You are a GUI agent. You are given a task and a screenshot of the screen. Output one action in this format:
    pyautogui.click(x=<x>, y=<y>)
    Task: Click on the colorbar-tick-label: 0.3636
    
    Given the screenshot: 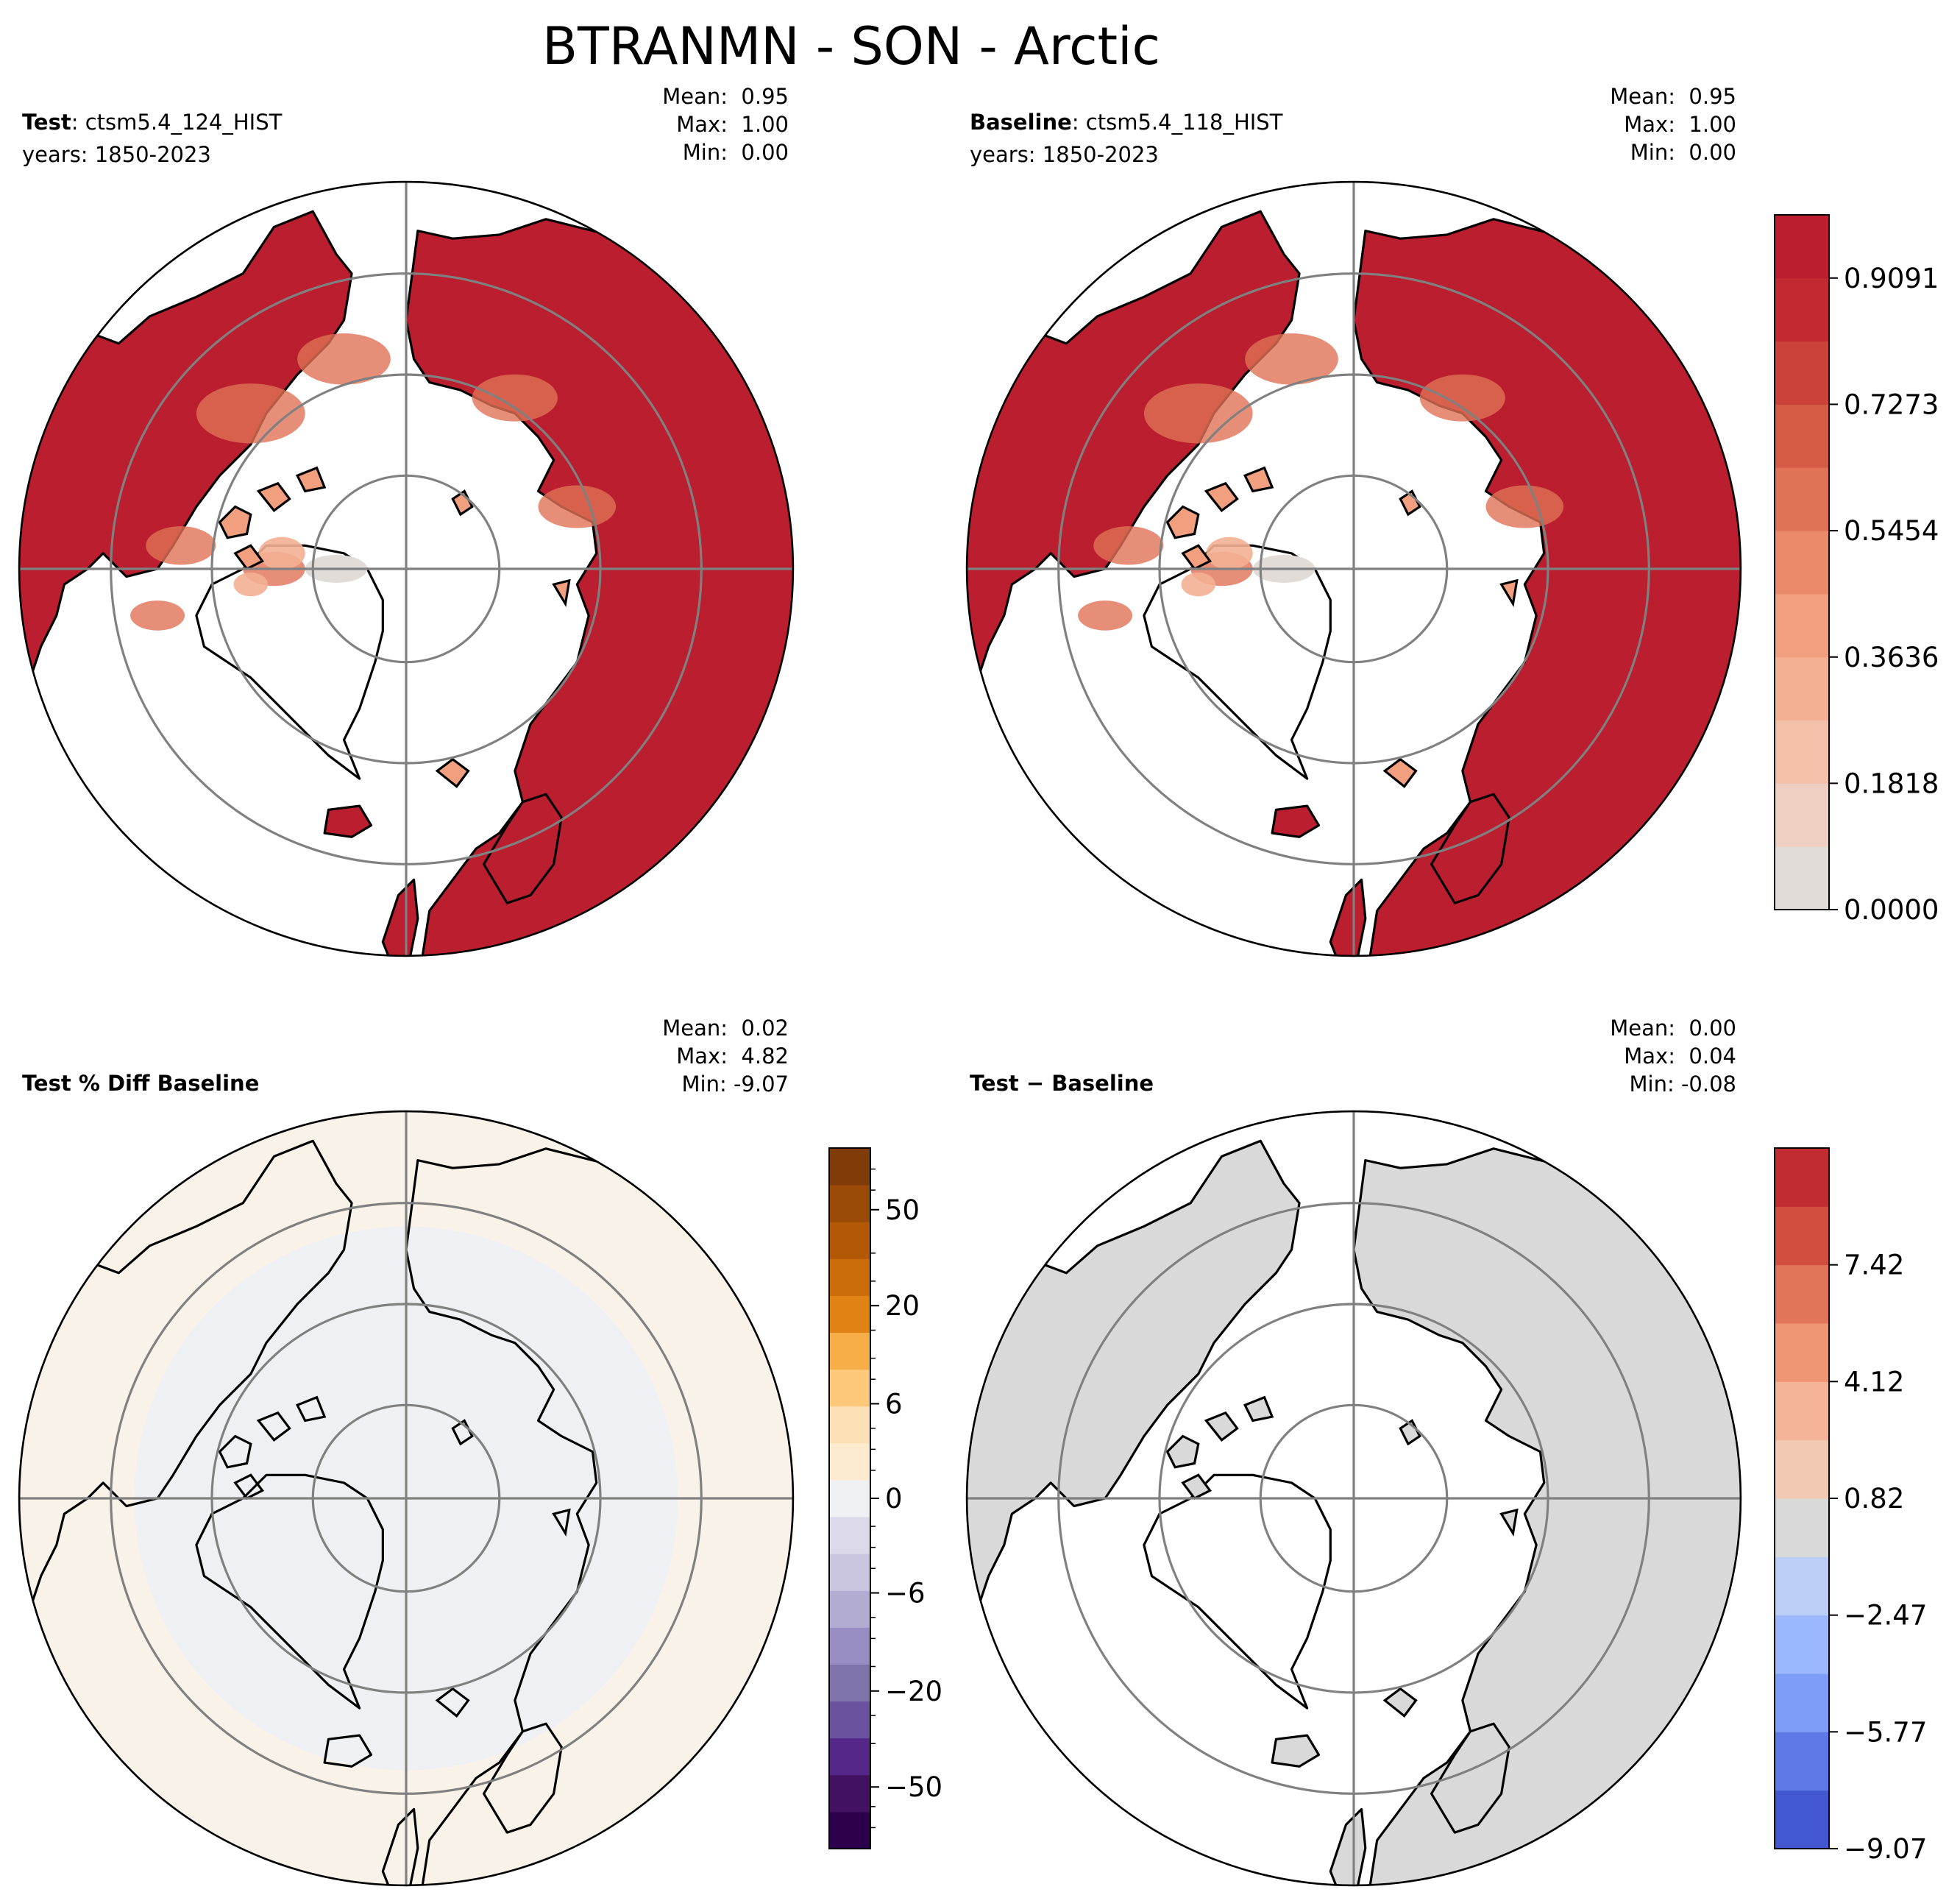 What is the action you would take?
    pyautogui.click(x=1891, y=657)
    